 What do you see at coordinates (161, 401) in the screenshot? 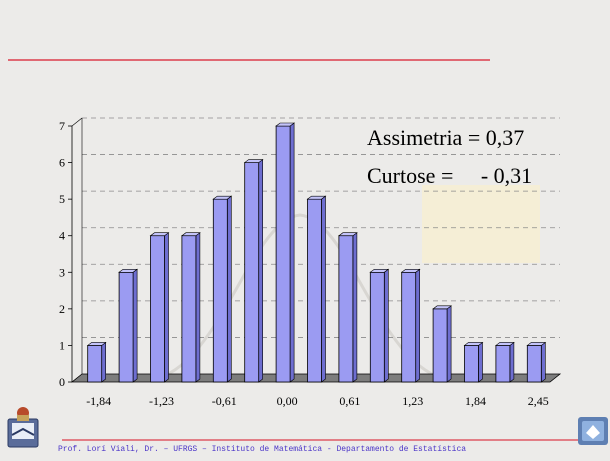
I see `x-tick-label: -1,23` at bounding box center [161, 401].